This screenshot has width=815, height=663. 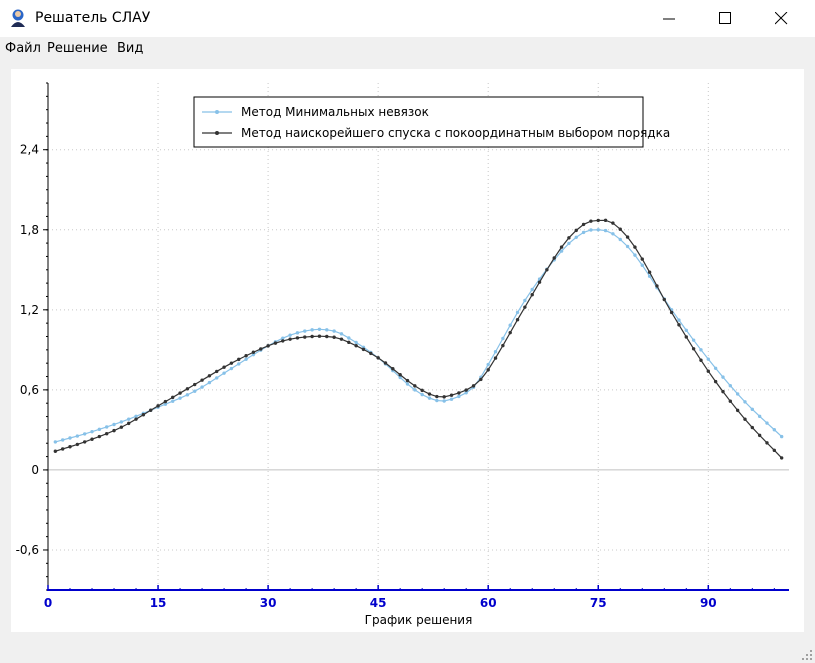 What do you see at coordinates (35, 470) in the screenshot?
I see `y-tick-label: 0` at bounding box center [35, 470].